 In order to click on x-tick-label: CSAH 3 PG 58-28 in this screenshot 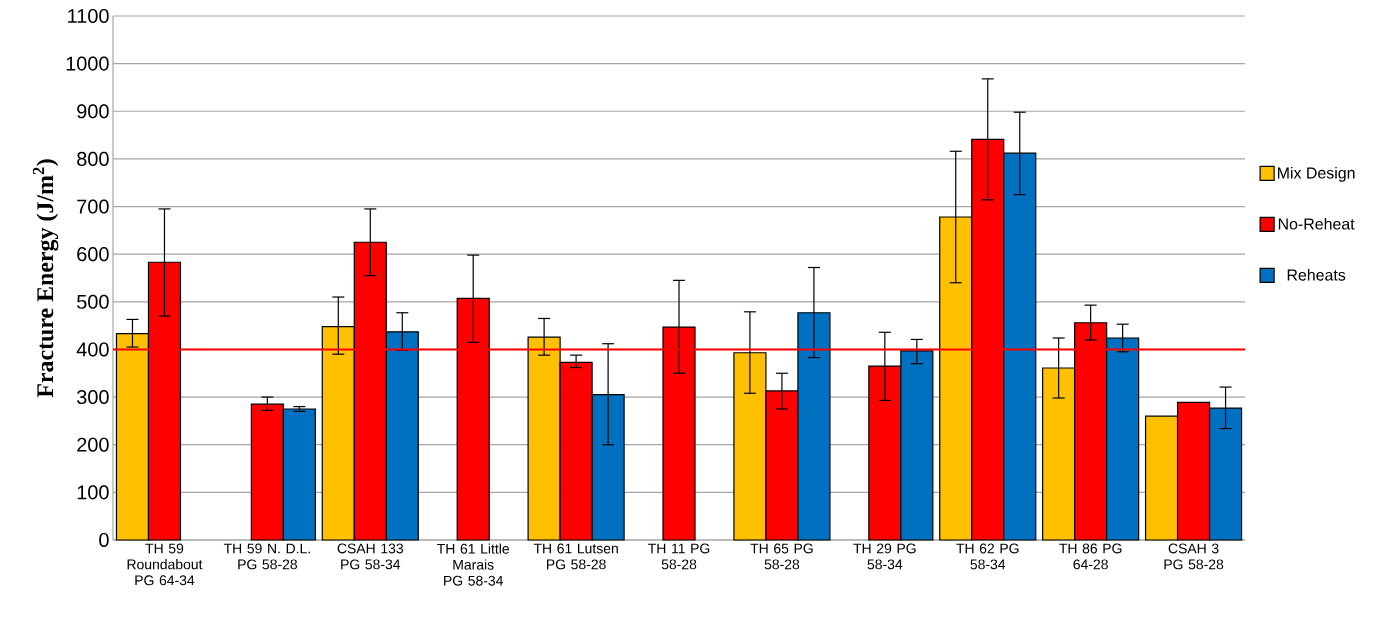, I will do `click(1194, 556)`.